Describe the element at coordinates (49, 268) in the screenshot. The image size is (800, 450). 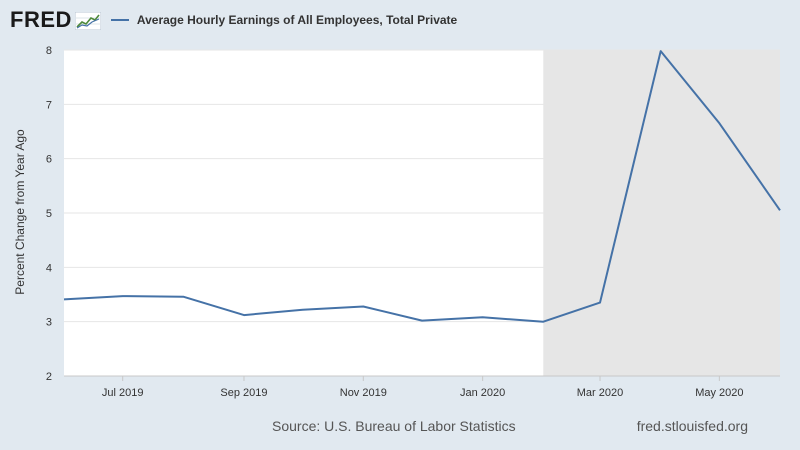
I see `y-tick-label: 4` at that location.